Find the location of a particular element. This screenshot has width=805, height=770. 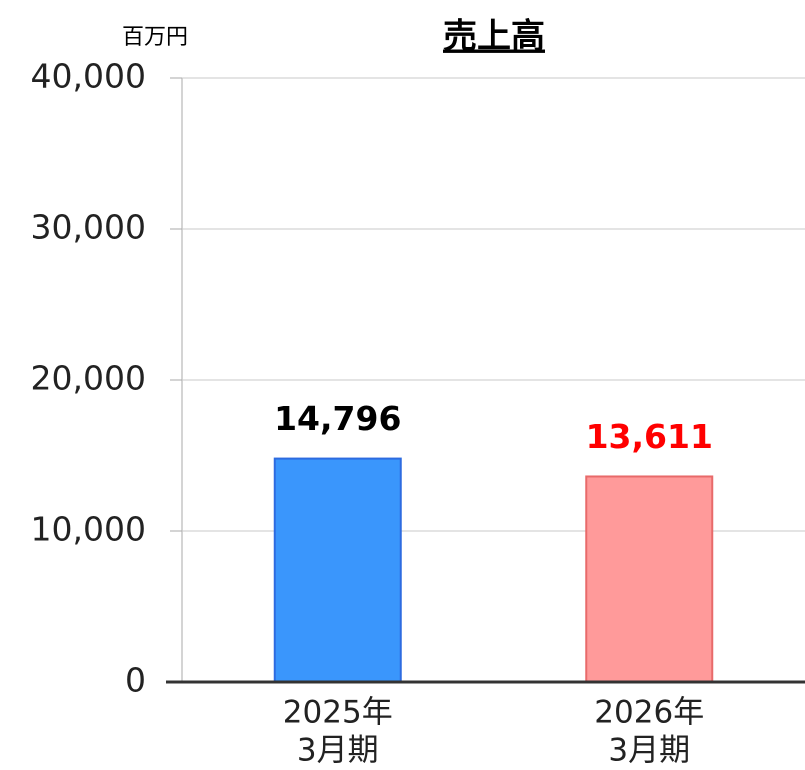

value-label: 13,611 is located at coordinates (649, 436).